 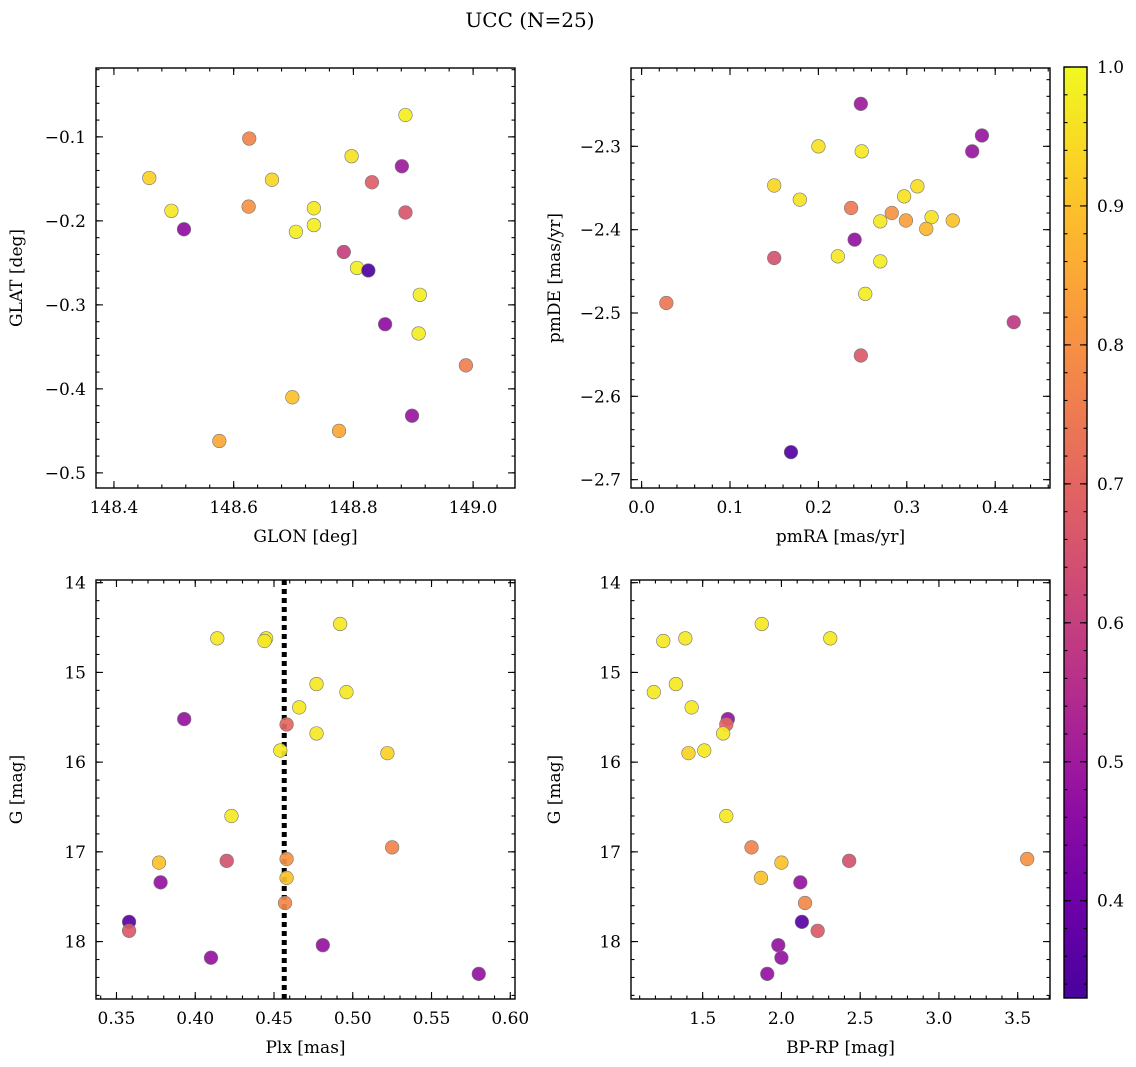 I want to click on y-tick-label: 17, so click(x=610, y=853).